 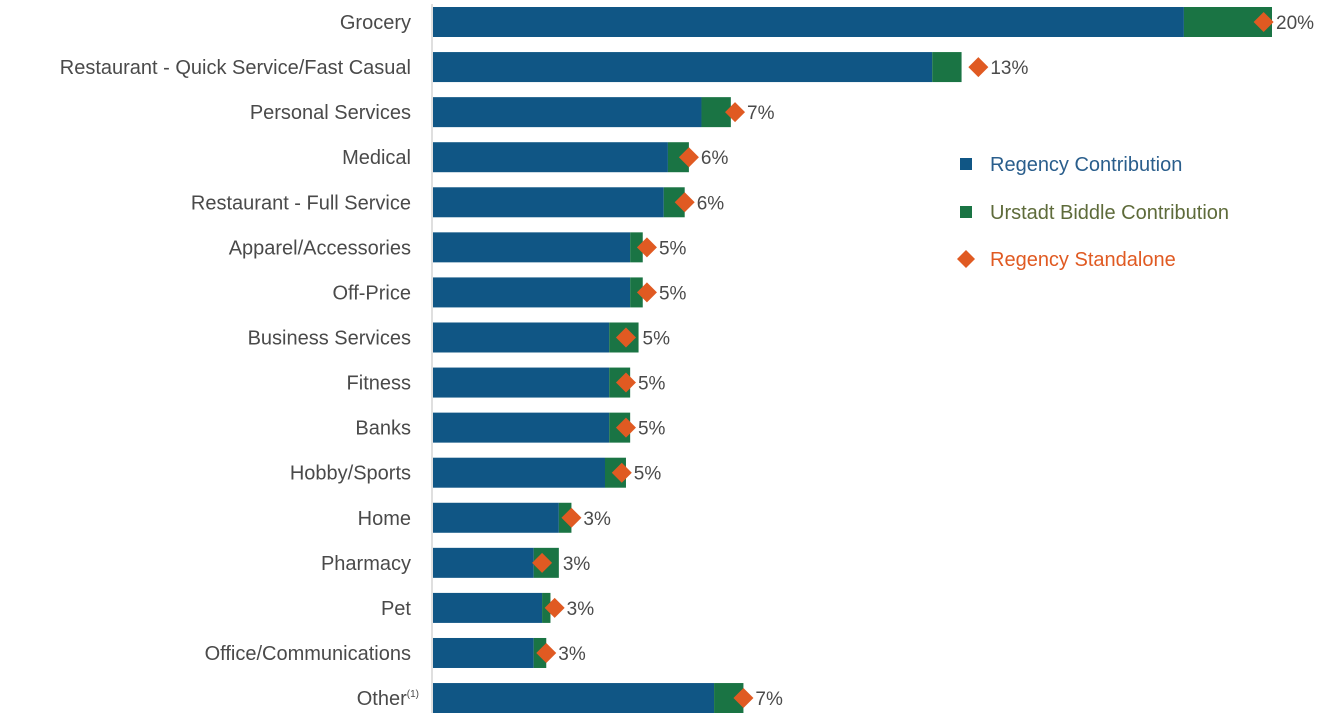 What do you see at coordinates (329, 338) in the screenshot?
I see `category-label: Business Services` at bounding box center [329, 338].